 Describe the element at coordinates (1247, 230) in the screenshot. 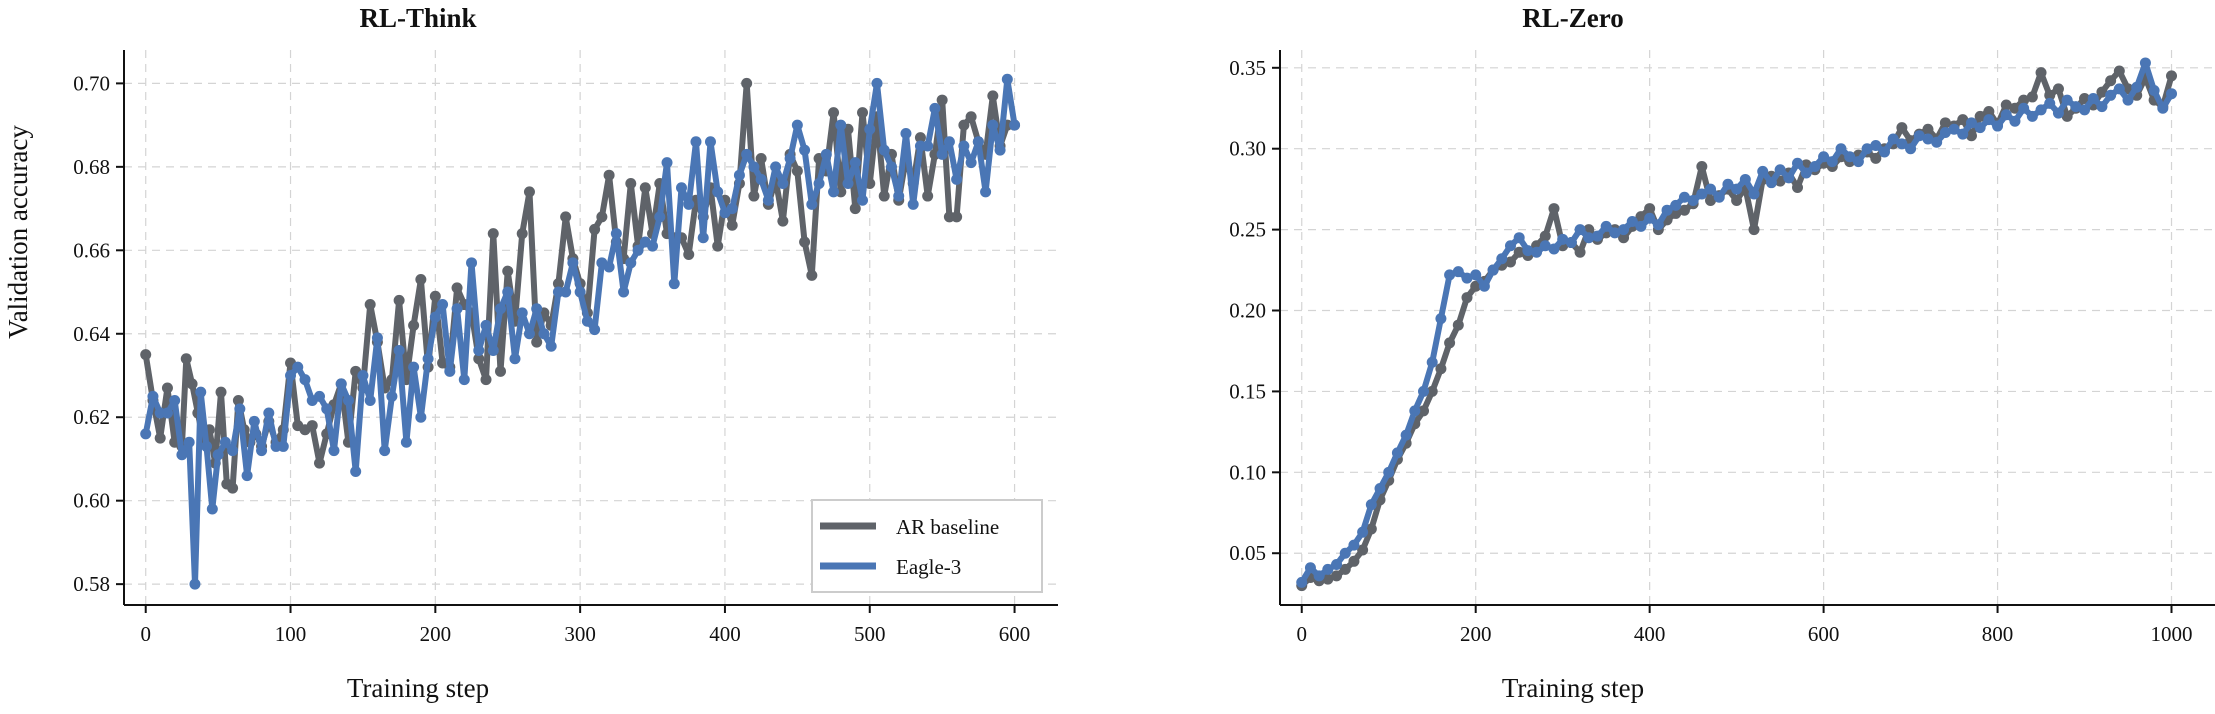

I see `y-tick-label: 0.25` at that location.